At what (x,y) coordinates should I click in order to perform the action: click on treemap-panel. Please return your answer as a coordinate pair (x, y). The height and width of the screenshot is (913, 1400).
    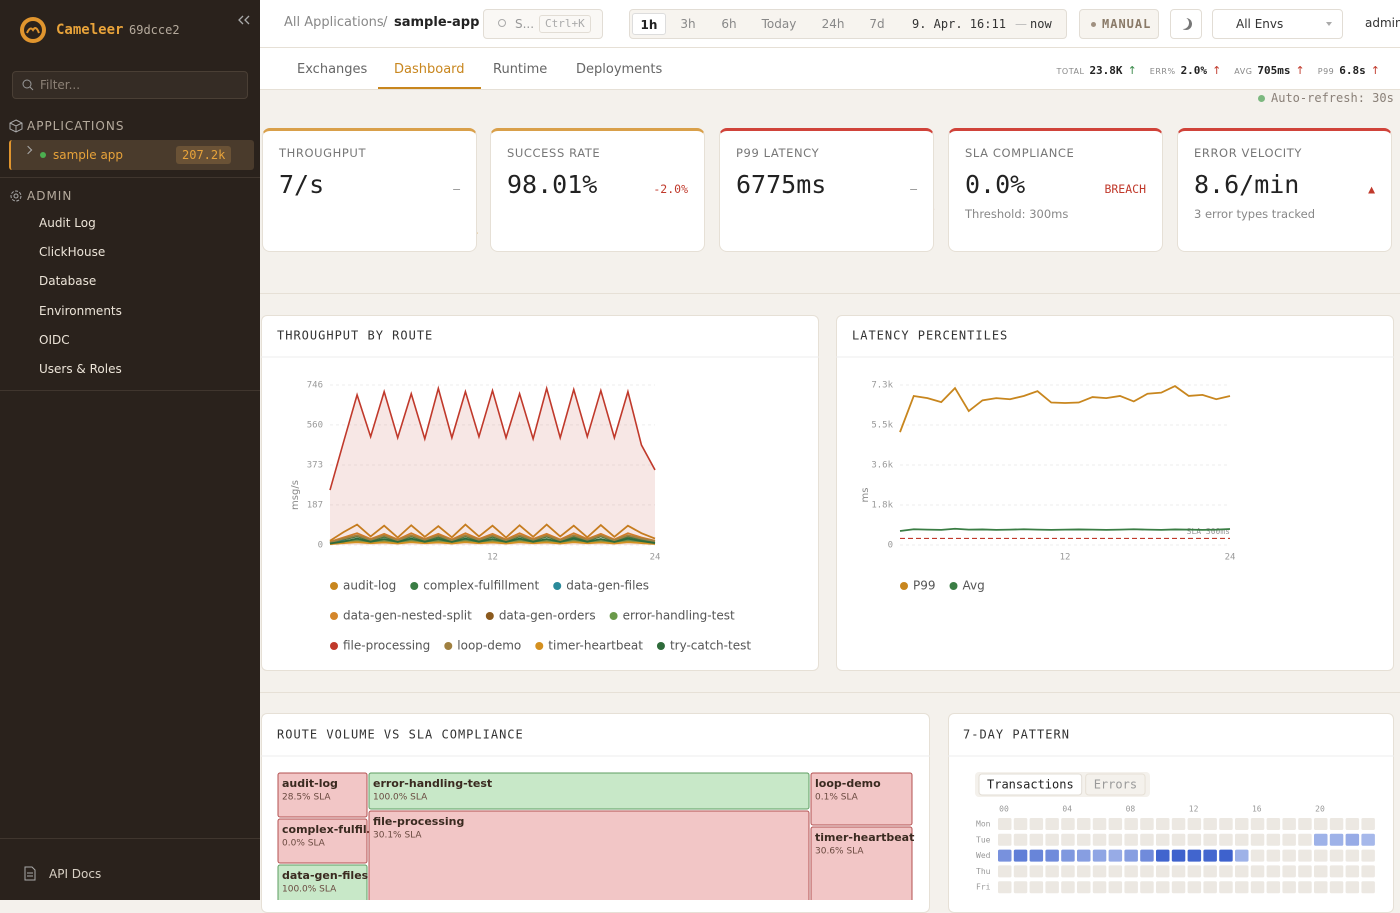
    Looking at the image, I should click on (595, 813).